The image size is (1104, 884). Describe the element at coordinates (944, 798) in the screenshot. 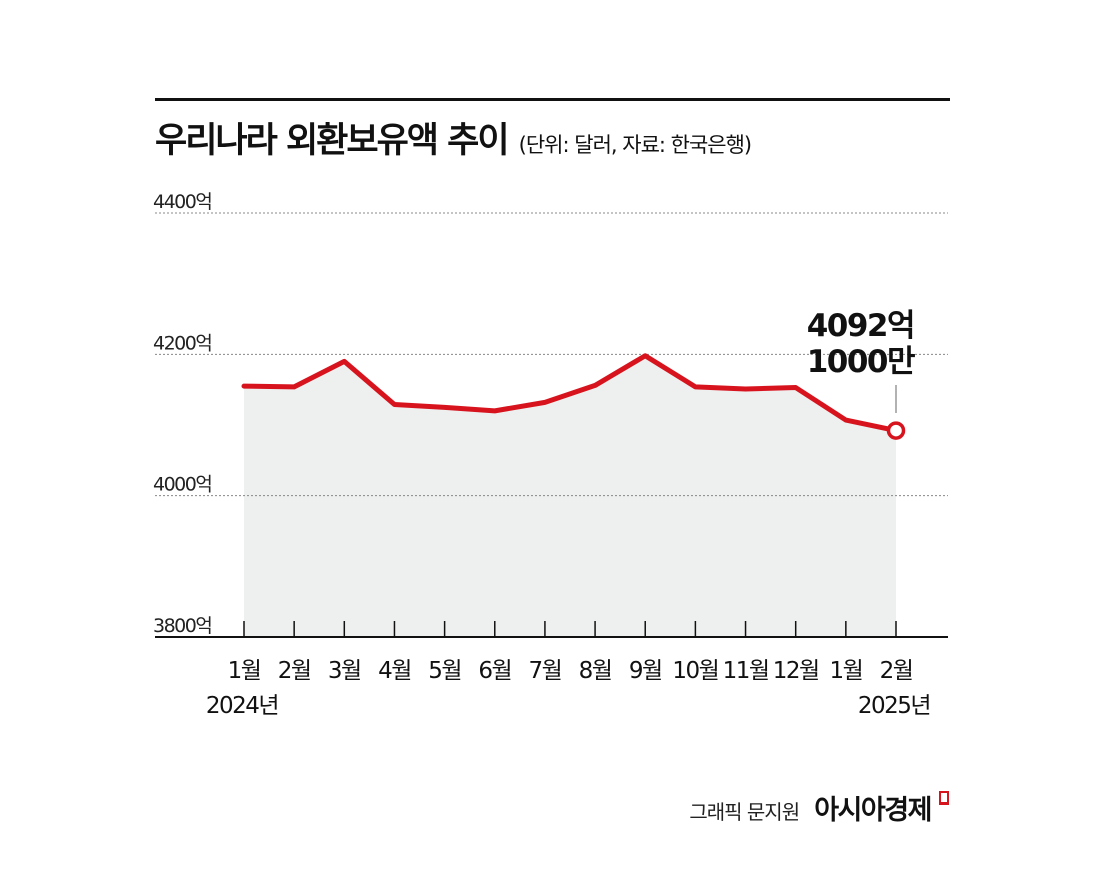

I see `brand-mark-icon` at that location.